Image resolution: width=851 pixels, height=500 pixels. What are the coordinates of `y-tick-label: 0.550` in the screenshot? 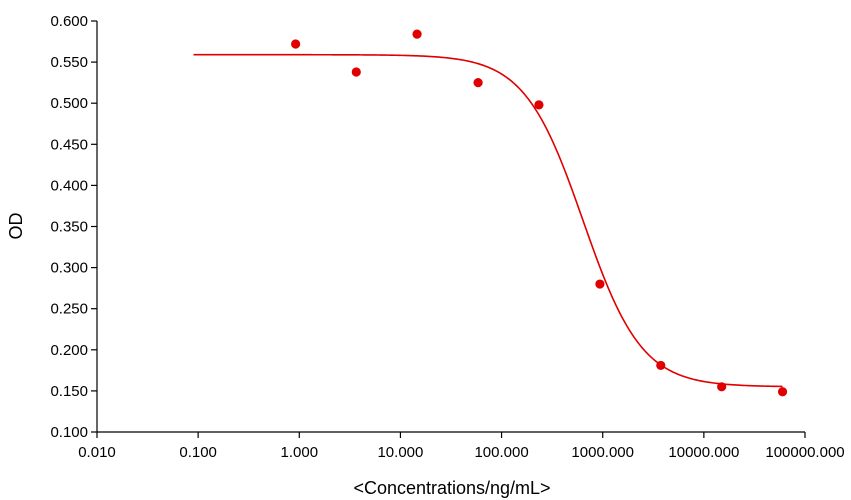 It's located at (69, 62).